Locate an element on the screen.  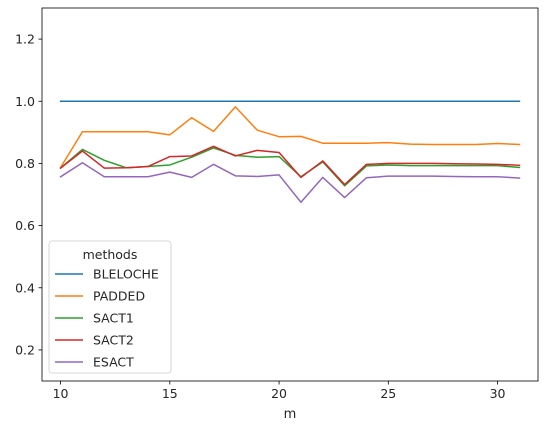
y-tick-label: 1.0 is located at coordinates (25, 101).